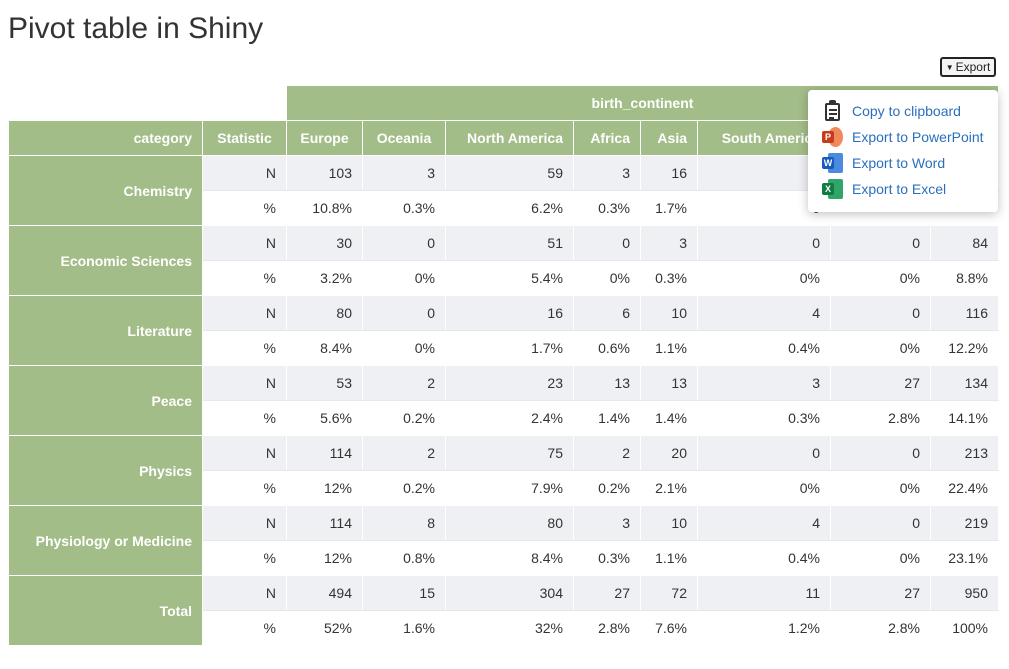 This screenshot has width=1009, height=669. What do you see at coordinates (891, 111) in the screenshot?
I see `copy-to-clipboard-item: Copy to clipboard` at bounding box center [891, 111].